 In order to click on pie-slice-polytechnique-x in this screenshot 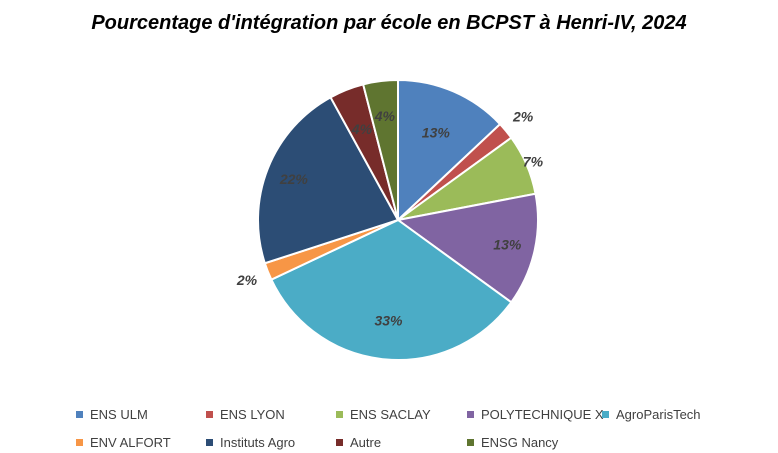, I will do `click(467, 248)`.